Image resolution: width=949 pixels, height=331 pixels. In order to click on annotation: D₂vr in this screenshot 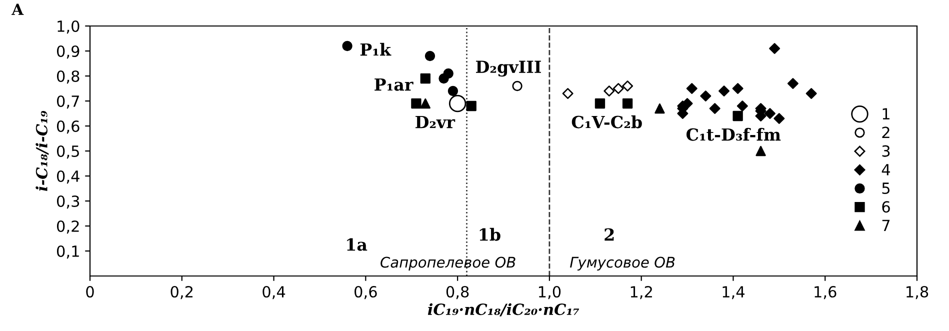, I will do `click(436, 122)`.